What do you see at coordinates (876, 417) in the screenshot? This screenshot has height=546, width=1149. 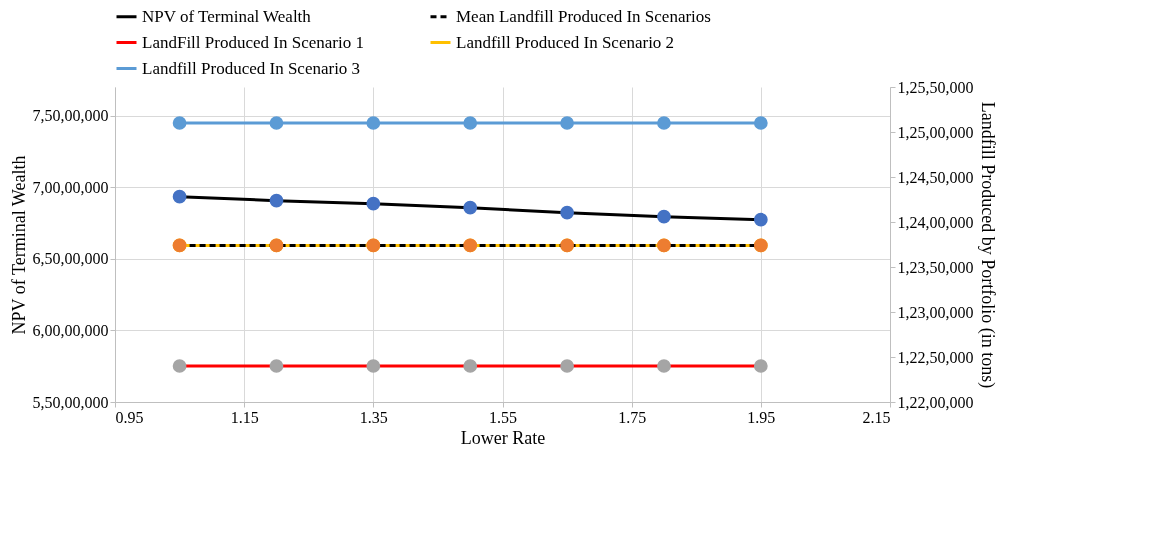 I see `x-tick-label: 2.15` at bounding box center [876, 417].